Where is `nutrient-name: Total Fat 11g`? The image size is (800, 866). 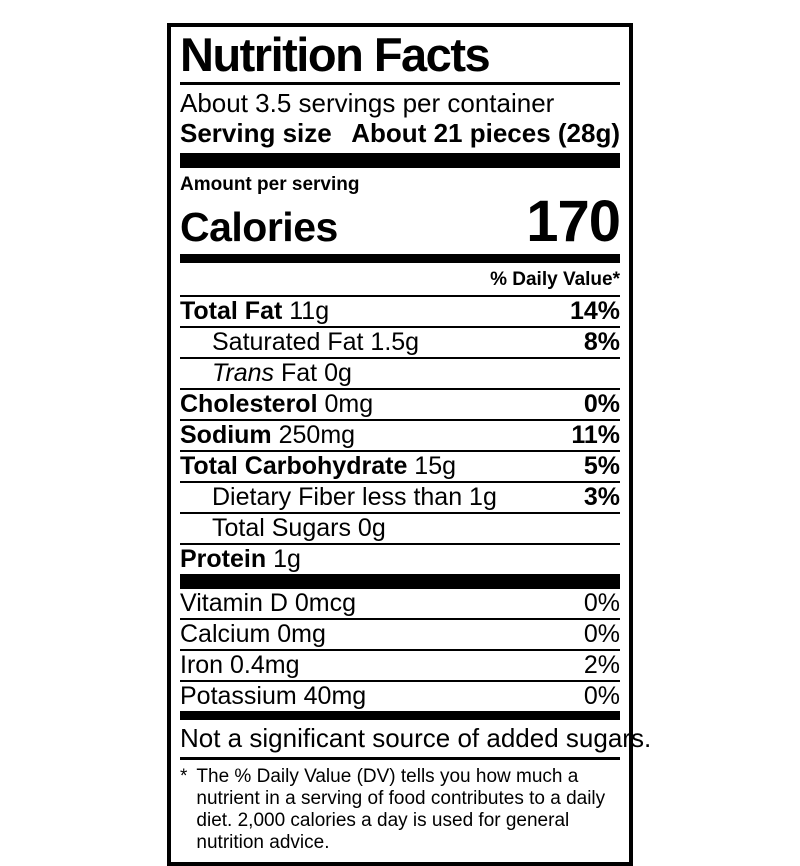
nutrient-name: Total Fat 11g is located at coordinates (255, 311).